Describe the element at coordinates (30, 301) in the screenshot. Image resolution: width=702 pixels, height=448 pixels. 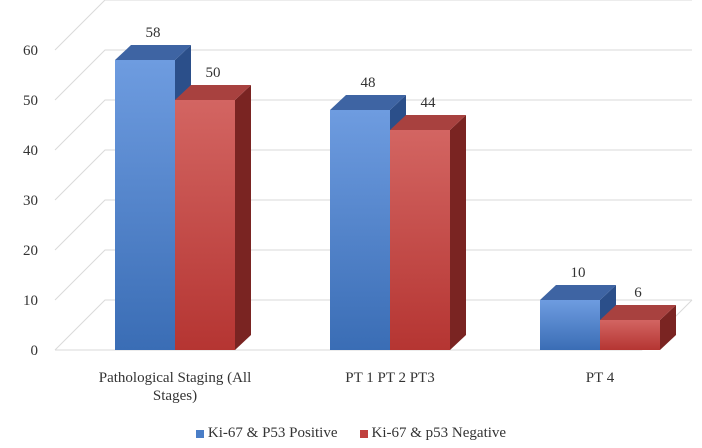
I see `y-tick-label-10: 10` at that location.